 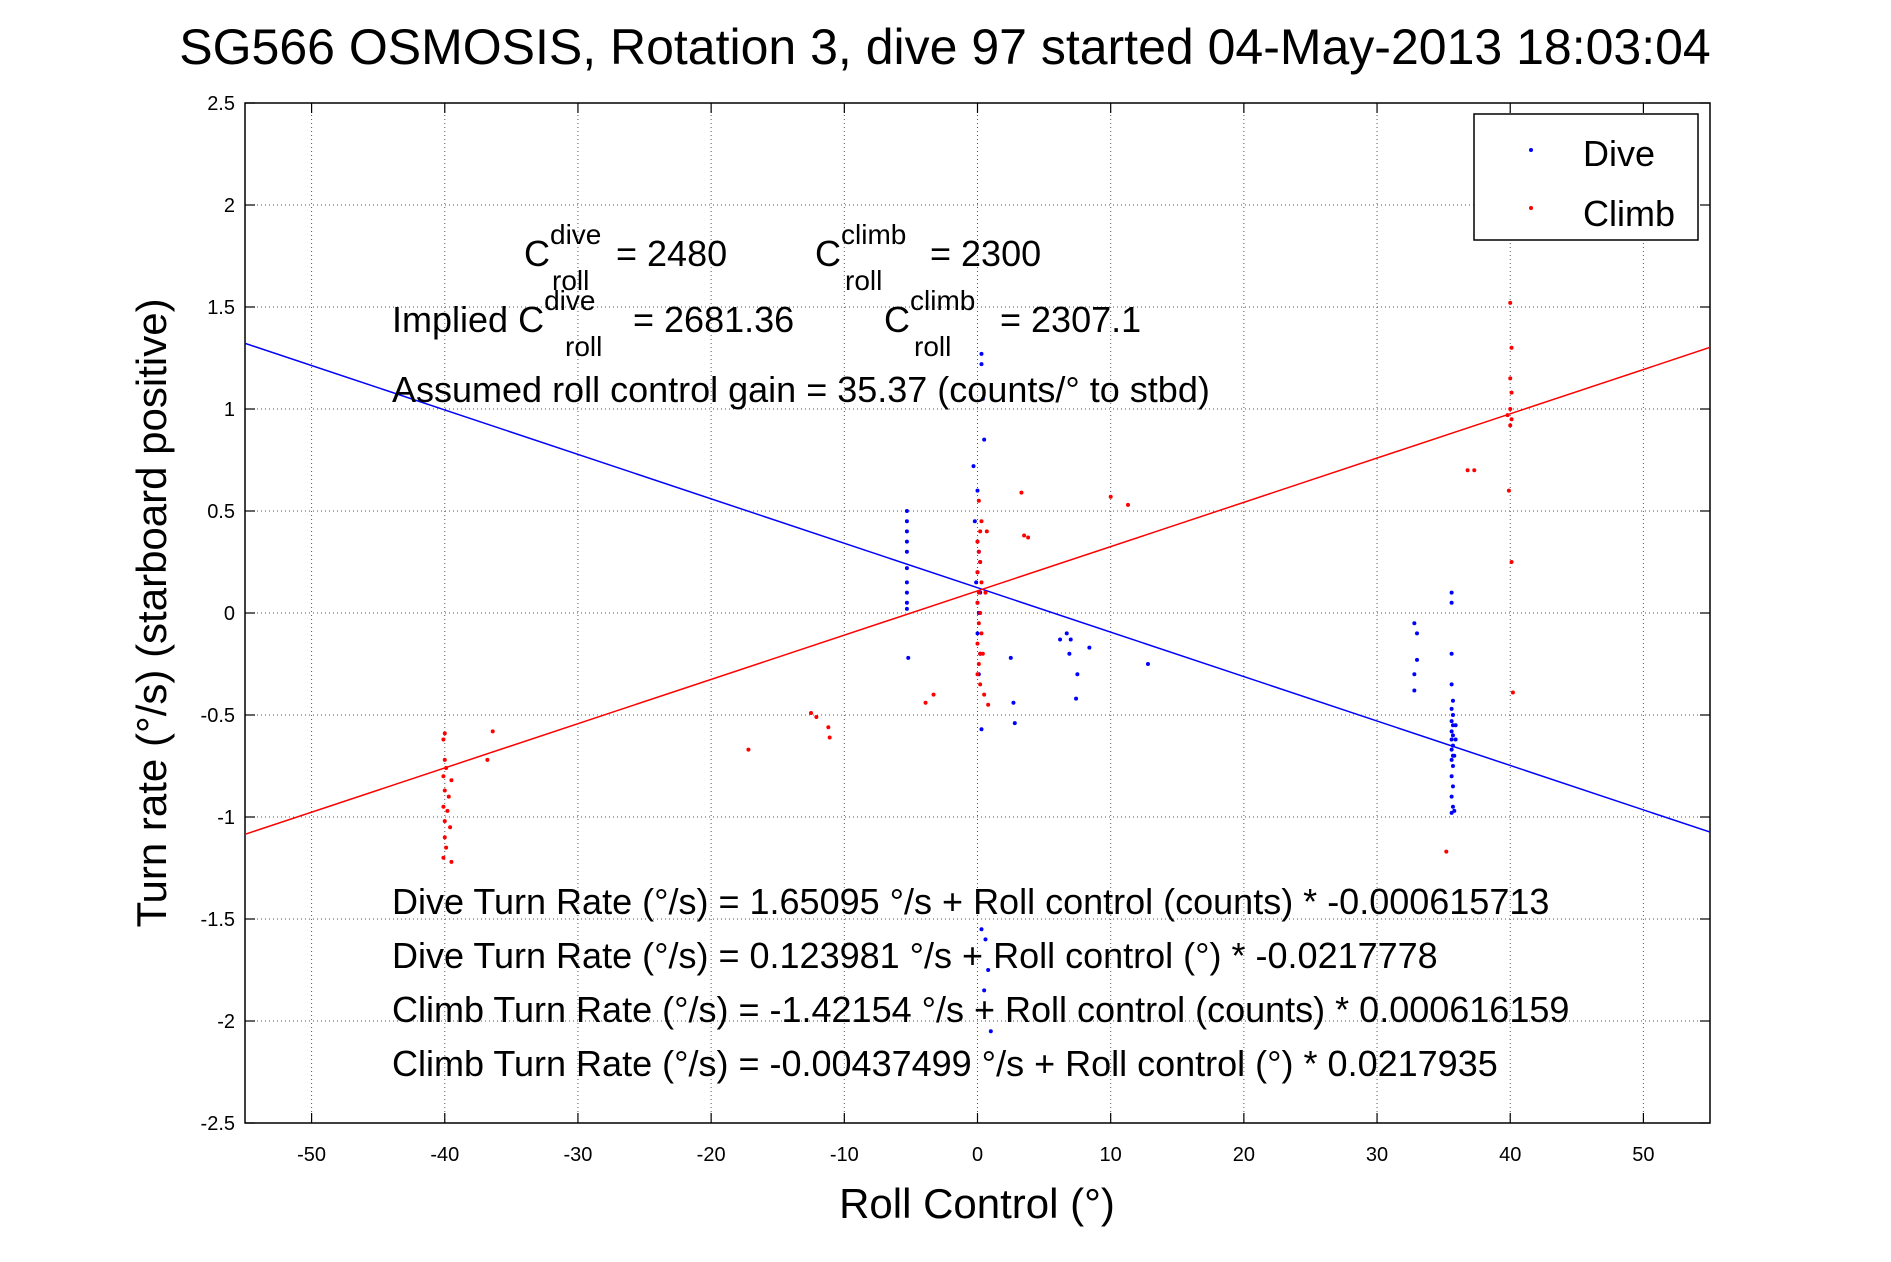 What do you see at coordinates (1012, 323) in the screenshot?
I see `implied-climb-annotation: Cclimb roll= 2307.1` at bounding box center [1012, 323].